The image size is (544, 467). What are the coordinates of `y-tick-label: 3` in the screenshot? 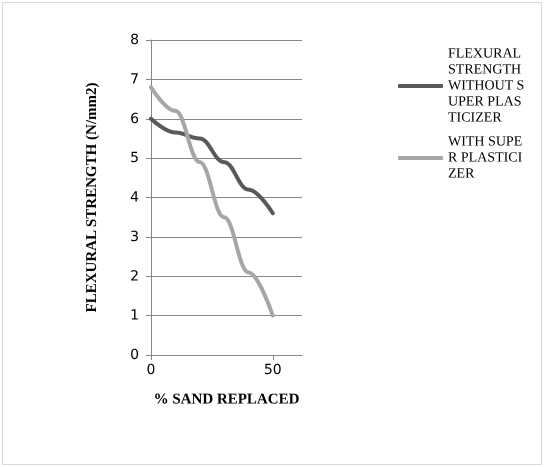 It's located at (134, 236).